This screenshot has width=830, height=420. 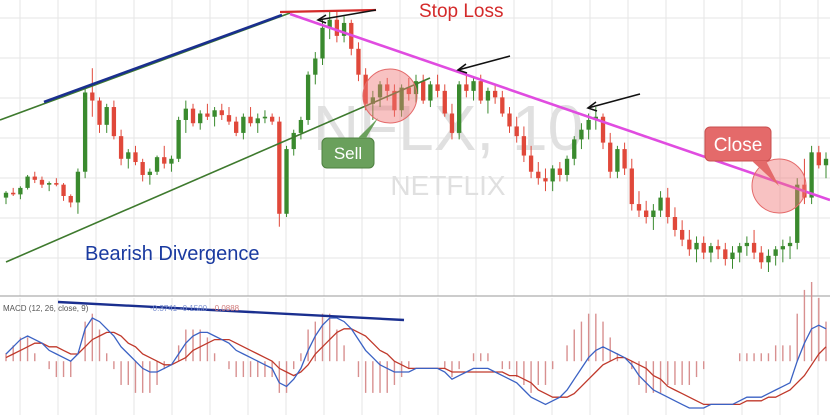 I want to click on divergence-price-line, so click(x=163, y=58).